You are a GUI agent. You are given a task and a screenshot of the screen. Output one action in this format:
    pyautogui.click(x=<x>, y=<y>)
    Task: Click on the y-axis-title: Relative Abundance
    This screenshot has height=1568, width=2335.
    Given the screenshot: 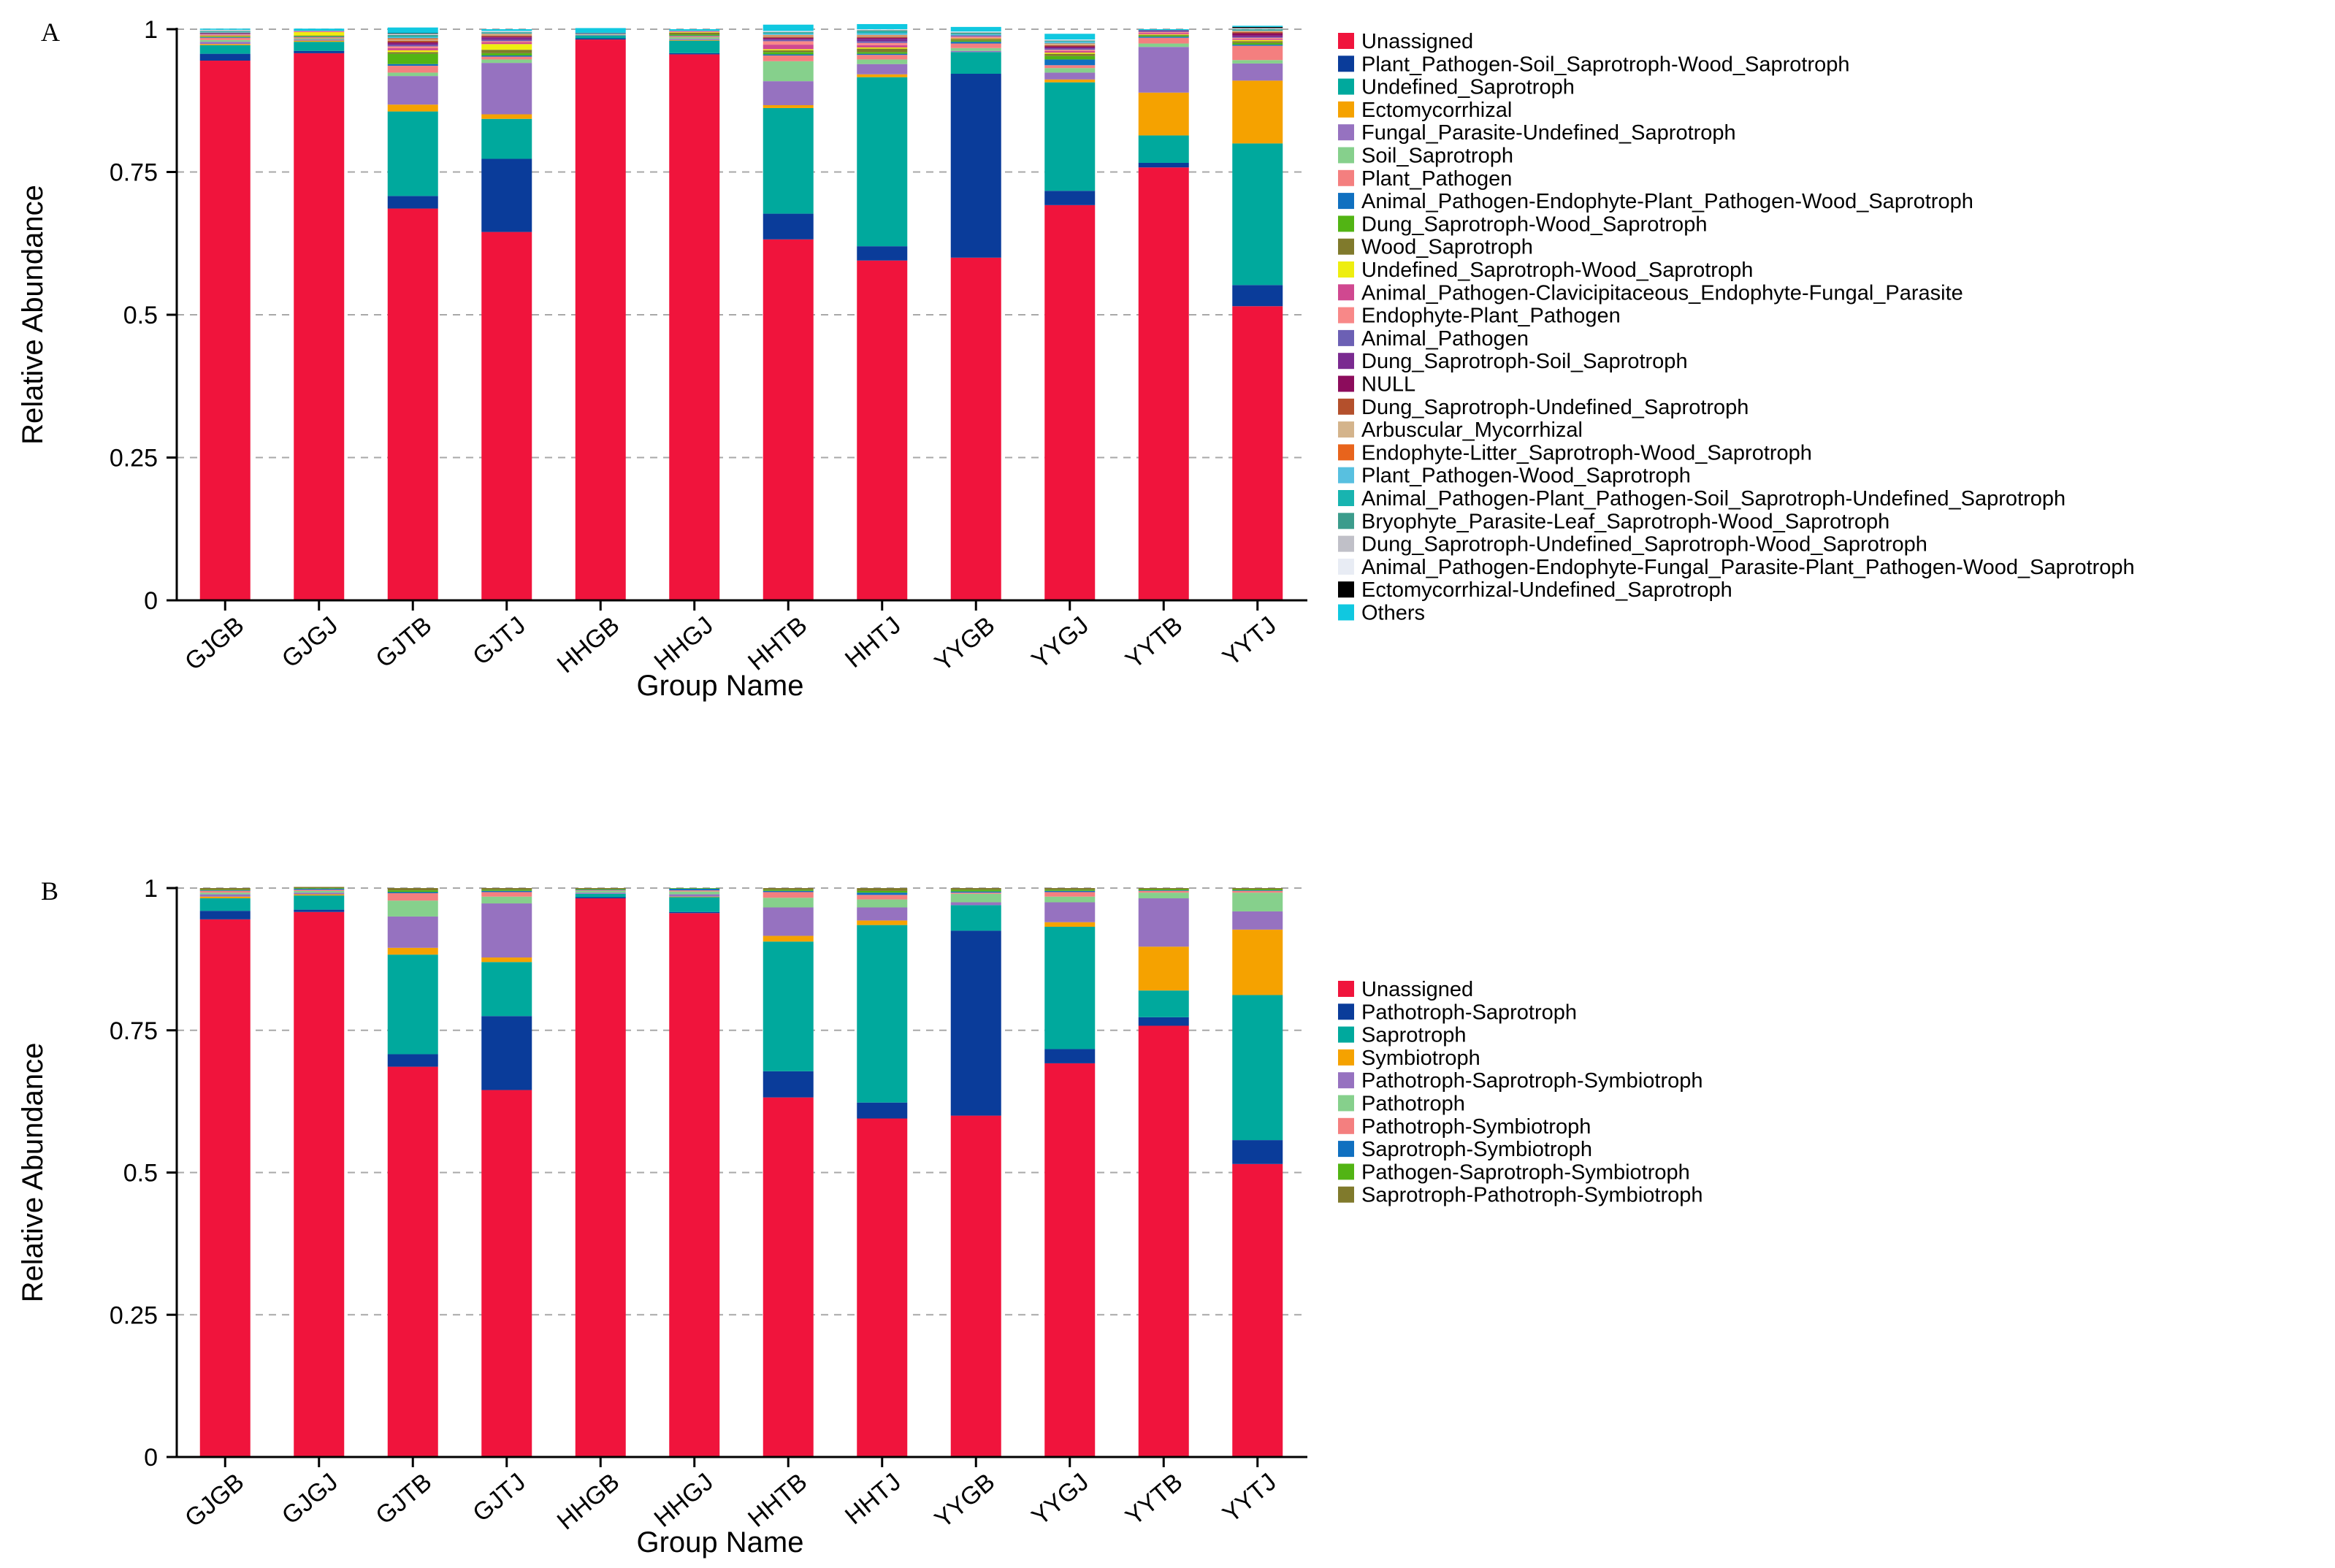 What is the action you would take?
    pyautogui.click(x=33, y=315)
    